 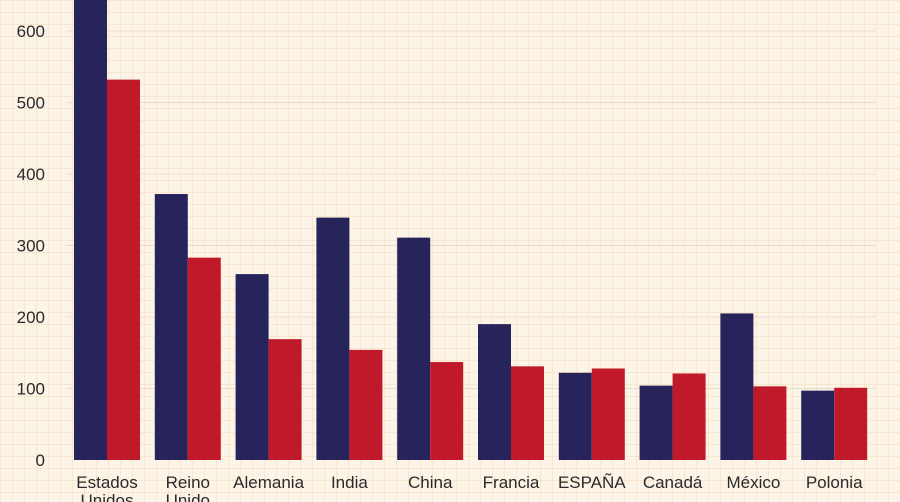 I want to click on x-category-label: Francia, so click(x=511, y=482).